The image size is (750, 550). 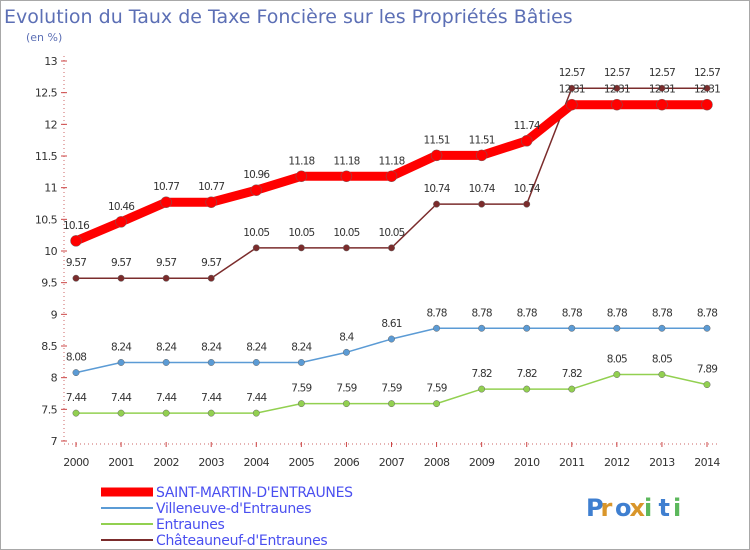 What do you see at coordinates (633, 508) in the screenshot?
I see `proxiti-logo: Pr ox i t i` at bounding box center [633, 508].